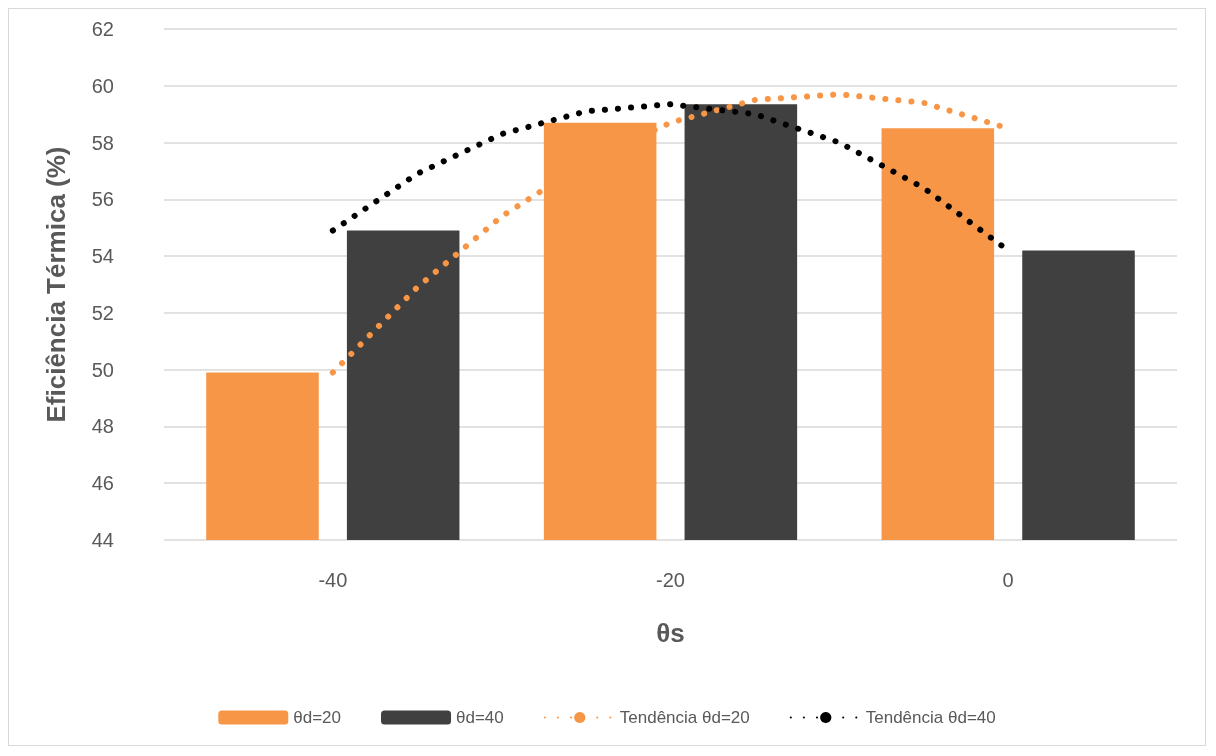 Image resolution: width=1216 pixels, height=756 pixels. I want to click on y-tick-label: 44, so click(102, 540).